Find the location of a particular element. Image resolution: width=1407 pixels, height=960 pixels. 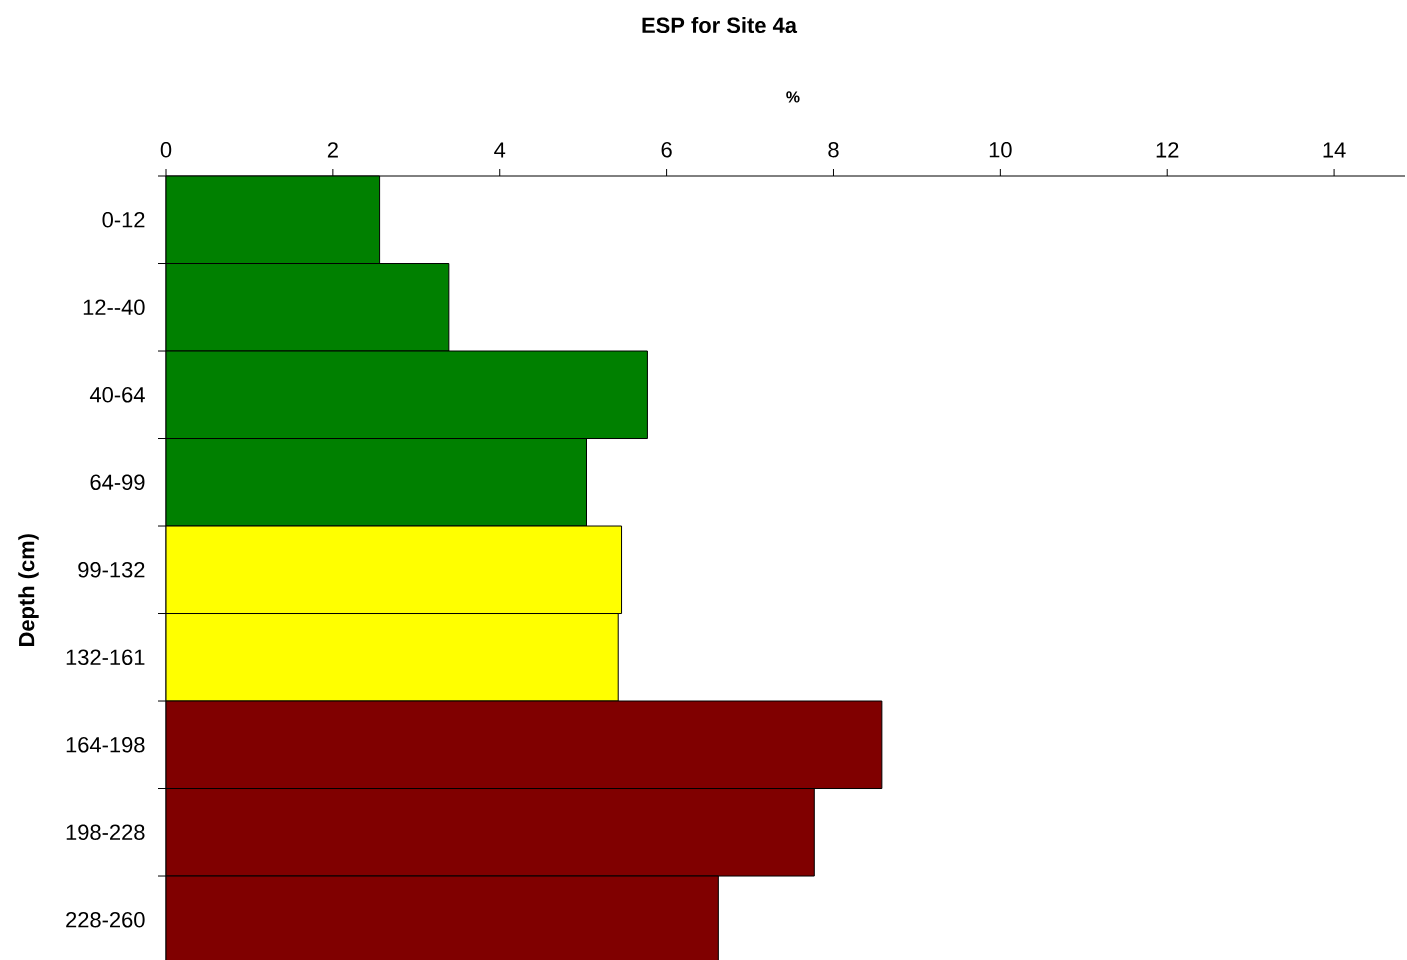

x-tick-label: 14 is located at coordinates (1334, 150).